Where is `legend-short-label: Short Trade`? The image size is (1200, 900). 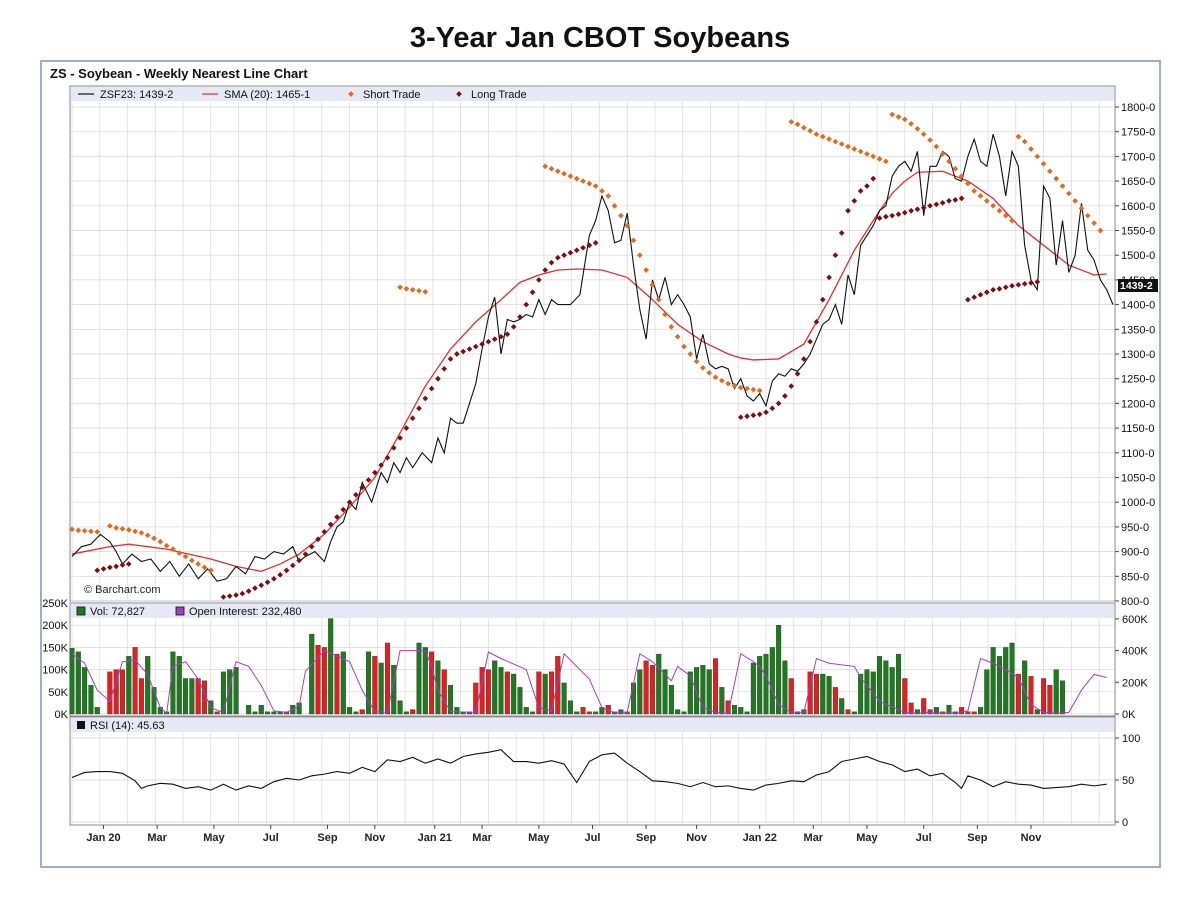
legend-short-label: Short Trade is located at coordinates (391, 95).